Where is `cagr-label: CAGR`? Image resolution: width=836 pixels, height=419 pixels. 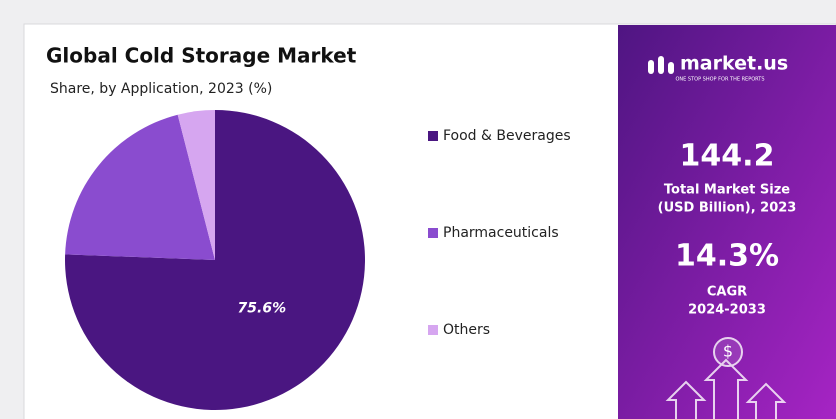 cagr-label: CAGR is located at coordinates (727, 292).